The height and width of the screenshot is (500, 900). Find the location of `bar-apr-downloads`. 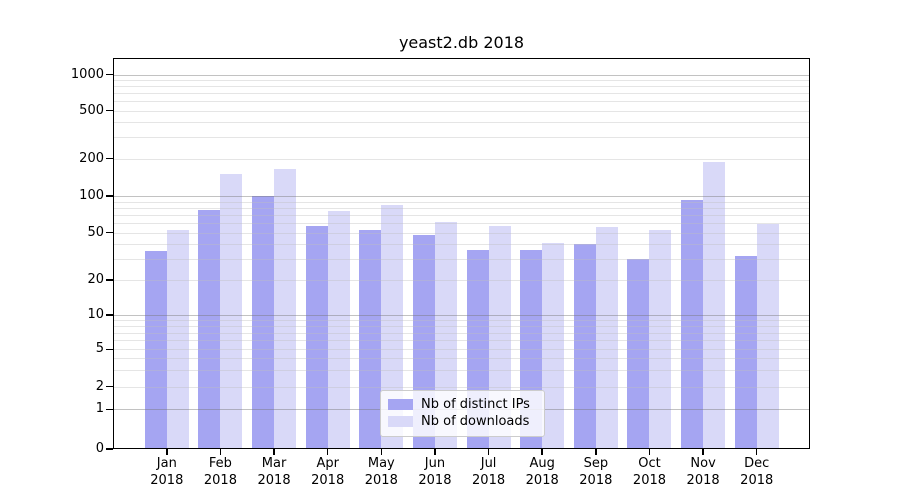

bar-apr-downloads is located at coordinates (338, 330).